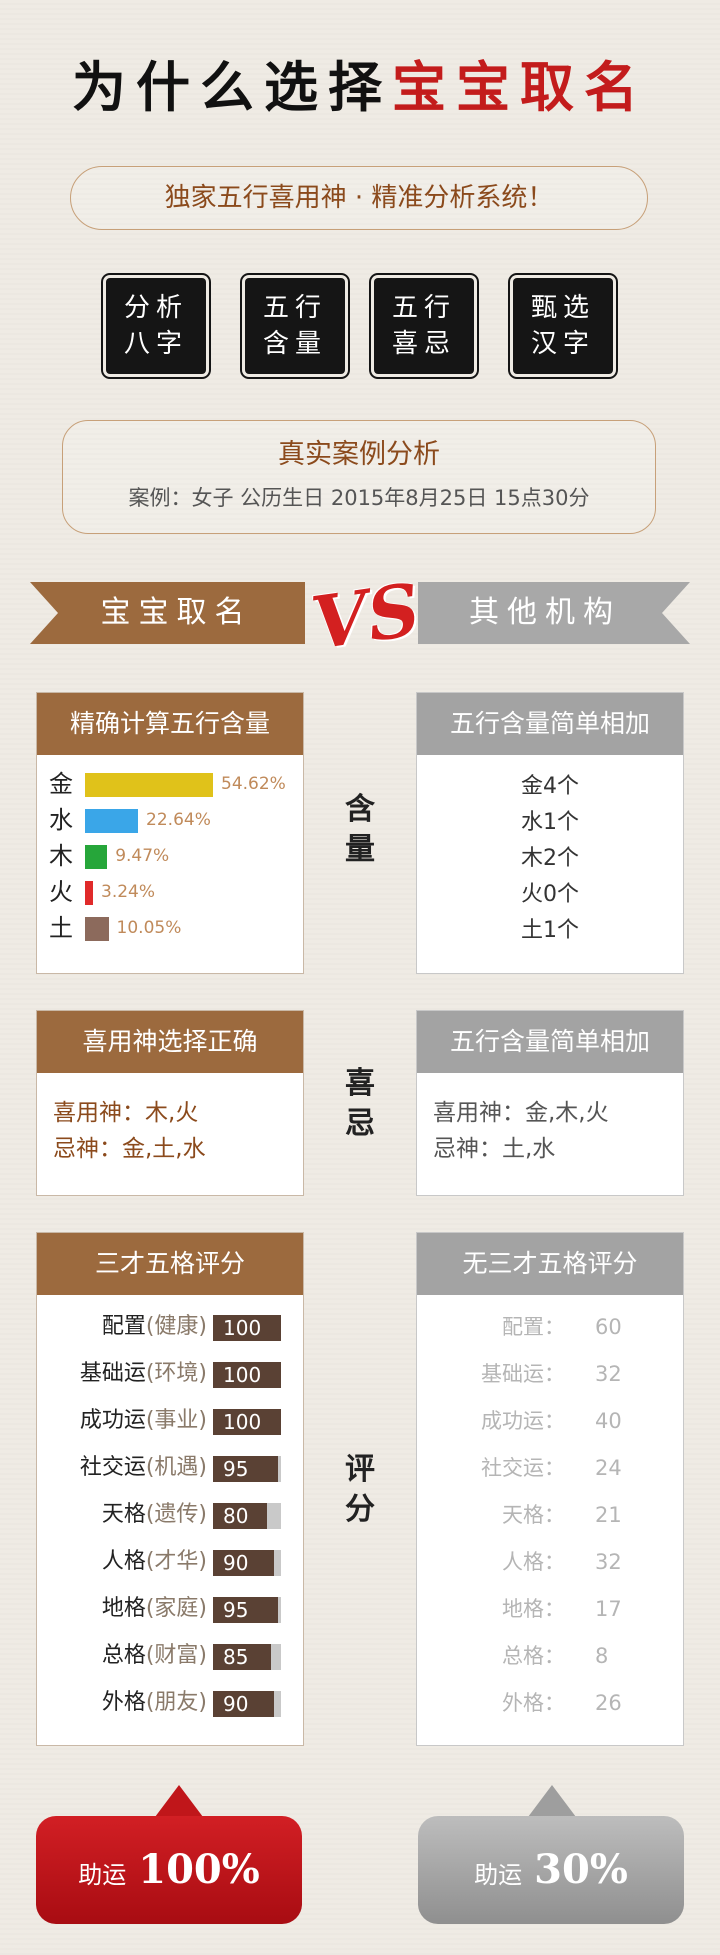  Describe the element at coordinates (167, 613) in the screenshot. I see `banner-ours: 宝宝取名` at that location.